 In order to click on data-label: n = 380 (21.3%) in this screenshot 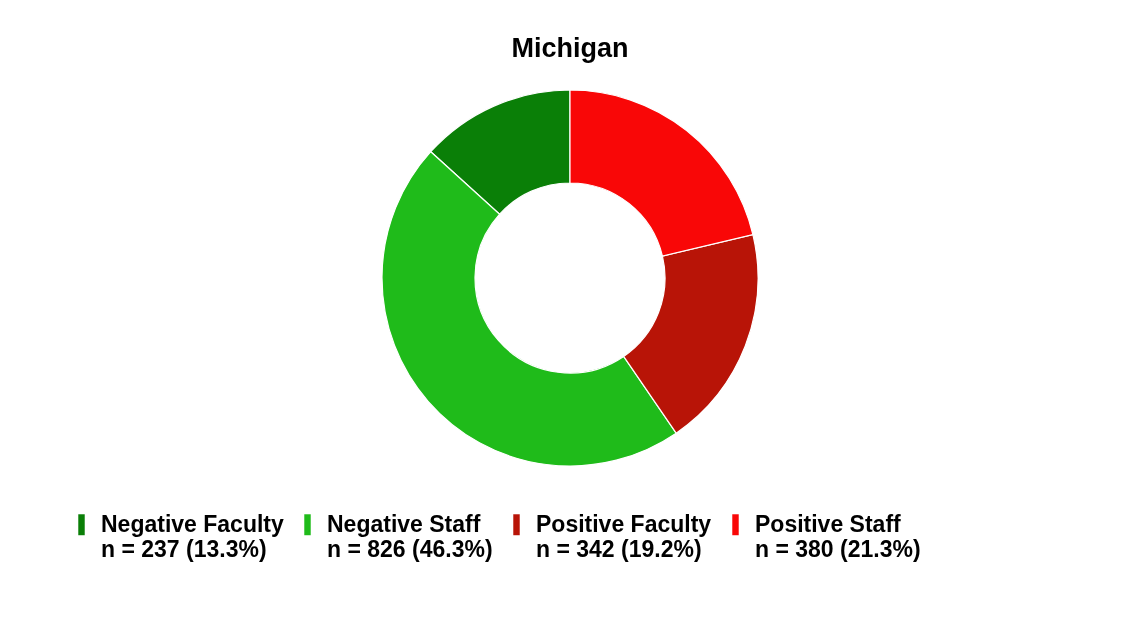, I will do `click(838, 548)`.